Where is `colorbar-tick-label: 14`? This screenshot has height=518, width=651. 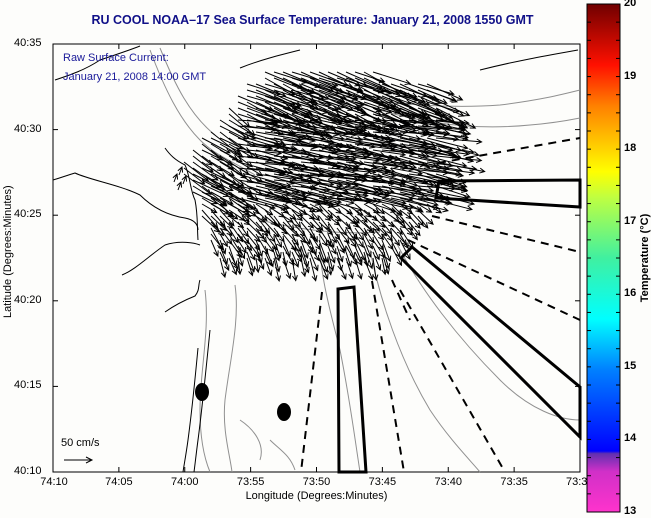 colorbar-tick-label: 14 is located at coordinates (630, 438).